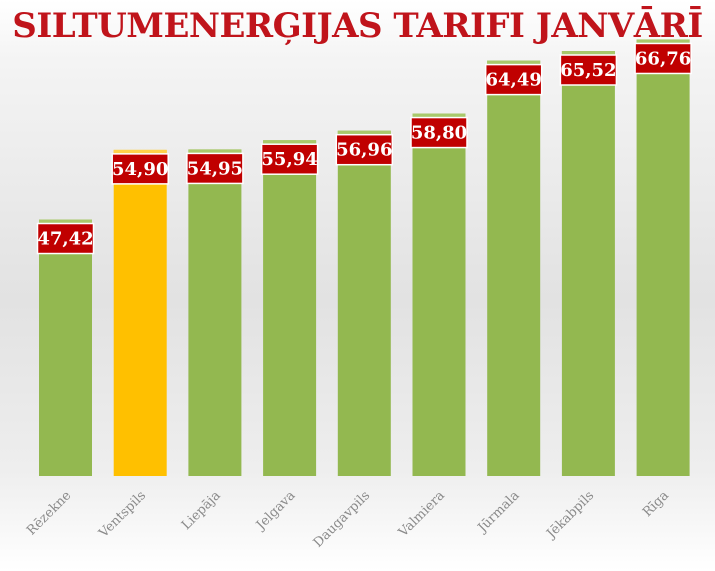  I want to click on category-label-7: Jūrmala, so click(498, 512).